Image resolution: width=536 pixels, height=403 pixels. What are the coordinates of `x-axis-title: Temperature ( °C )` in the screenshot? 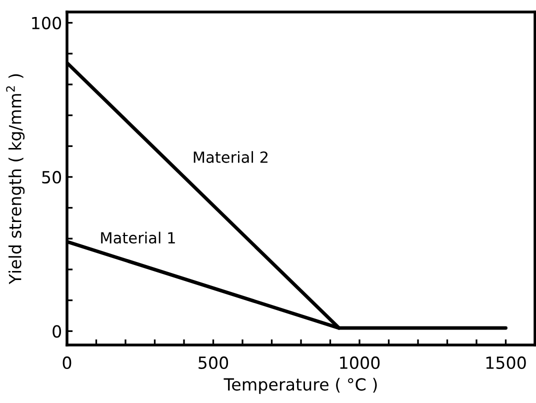 It's located at (300, 386).